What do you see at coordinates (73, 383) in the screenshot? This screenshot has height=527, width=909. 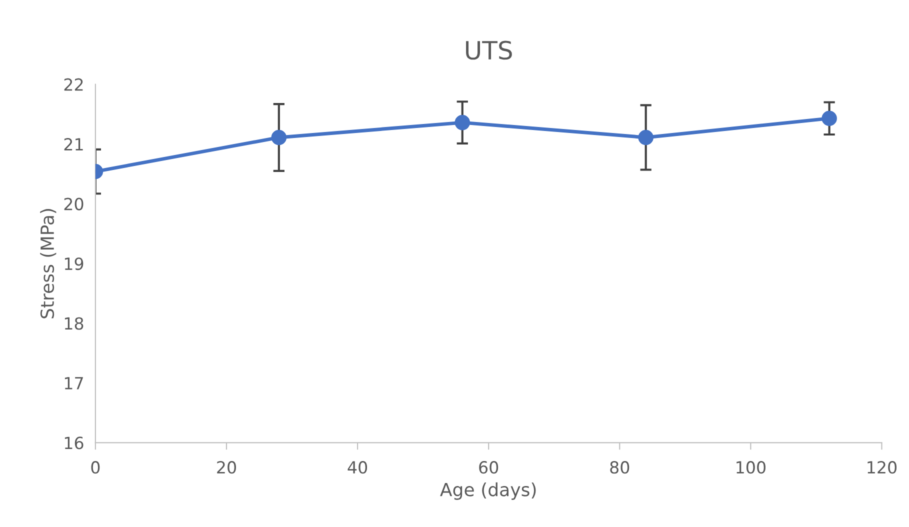 I see `y-tick-label: 17` at bounding box center [73, 383].